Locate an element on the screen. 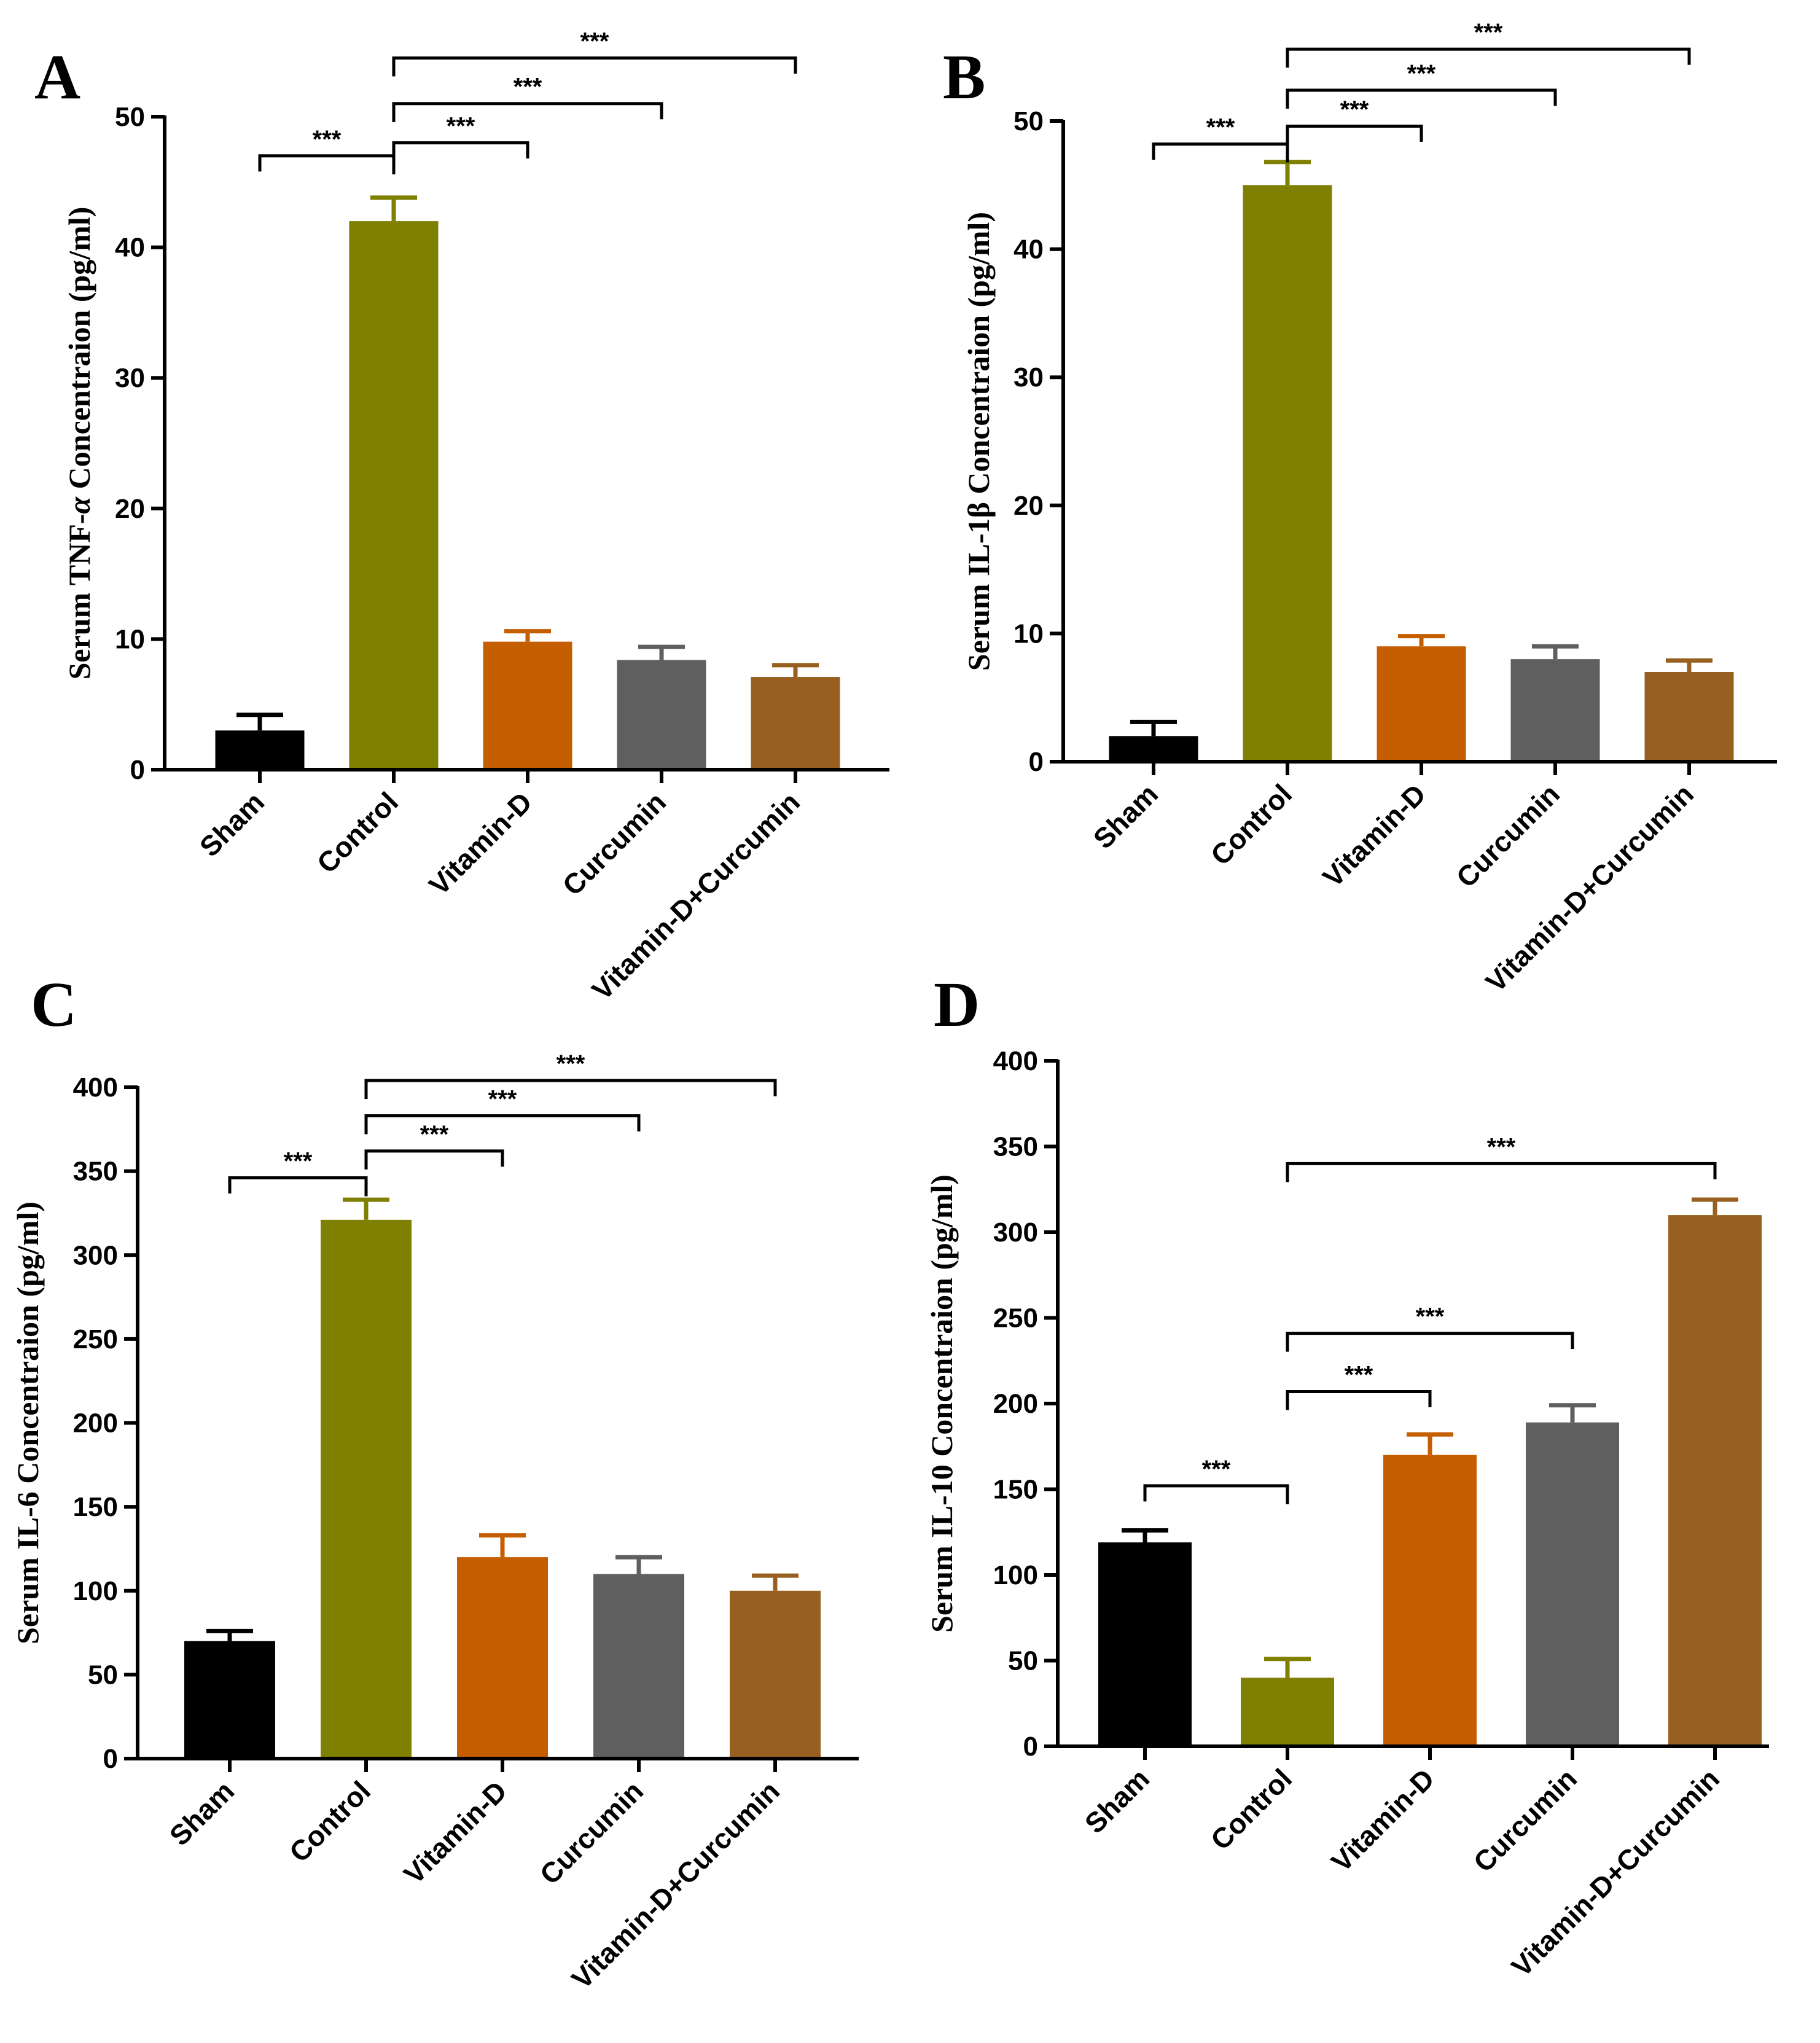 This screenshot has width=1820, height=2043. y-tick-label: 250 is located at coordinates (1015, 1319).